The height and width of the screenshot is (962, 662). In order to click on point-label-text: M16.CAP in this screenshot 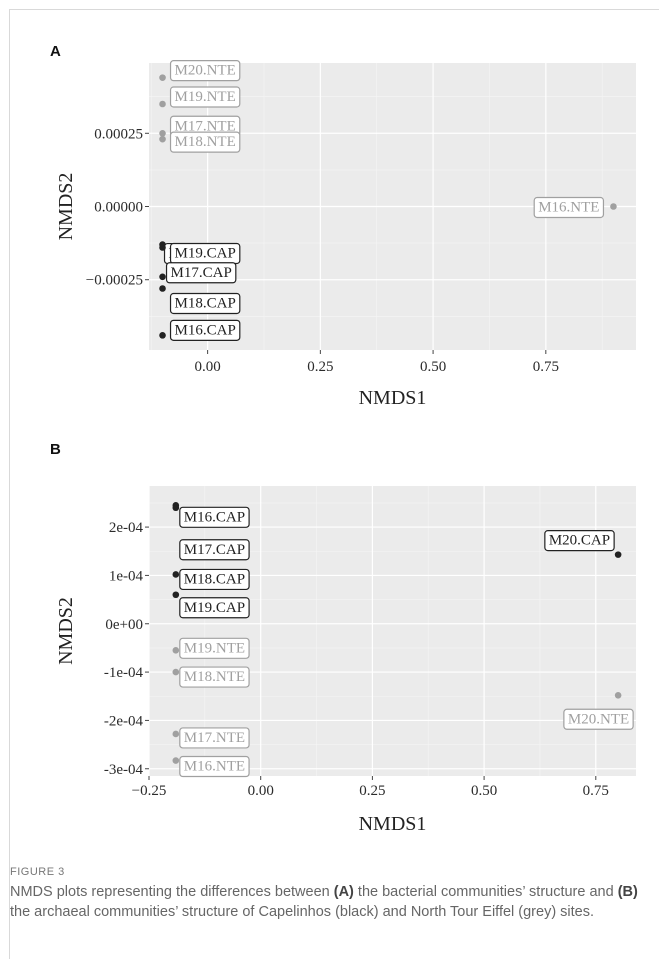, I will do `click(205, 330)`.